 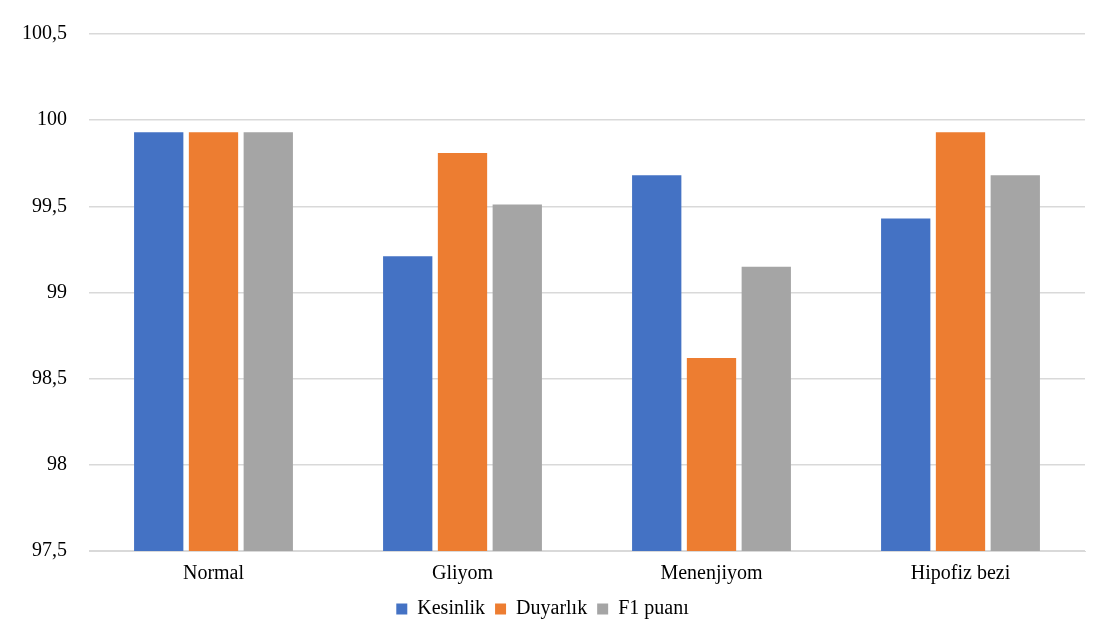 I want to click on y-tick-label: 97,5, so click(x=49, y=549).